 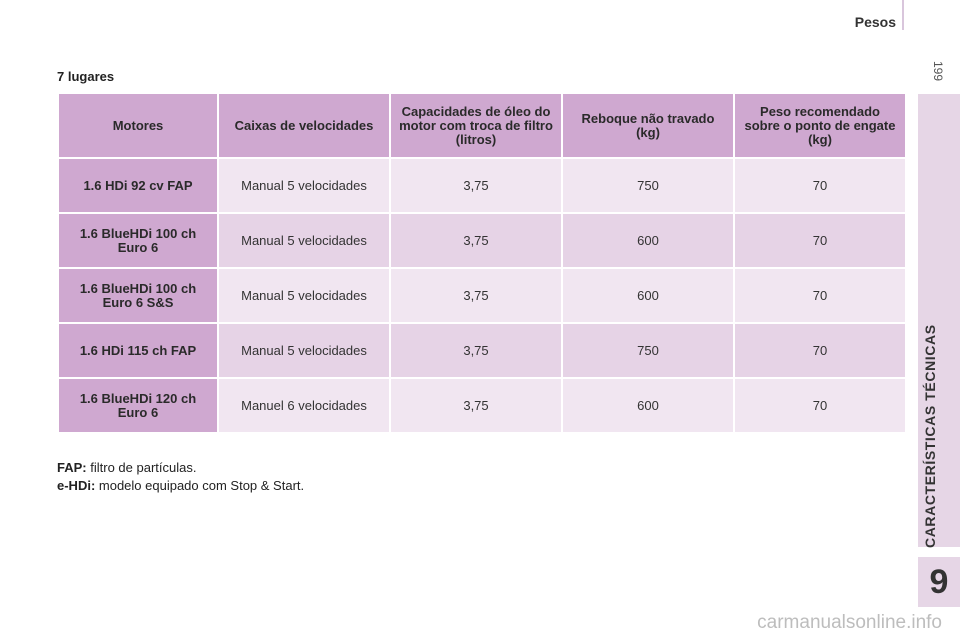 I want to click on footnote-text: modelo equipado com Stop & Start., so click(x=200, y=485).